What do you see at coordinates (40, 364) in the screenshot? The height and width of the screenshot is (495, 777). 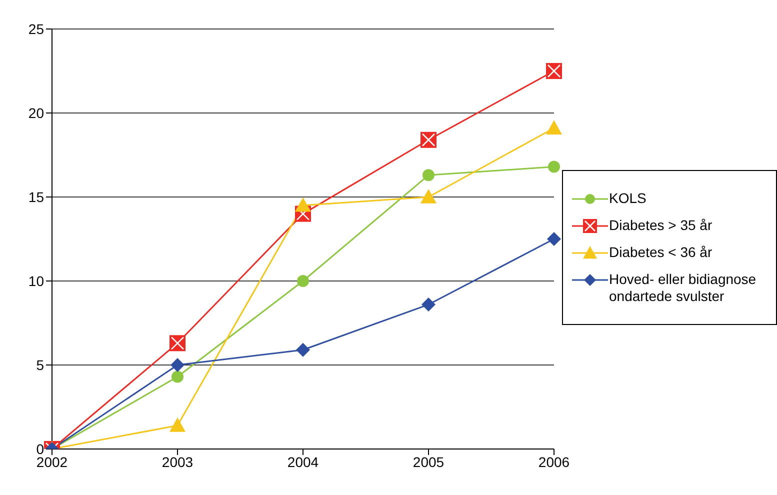 I see `y-tick-label: 5` at bounding box center [40, 364].